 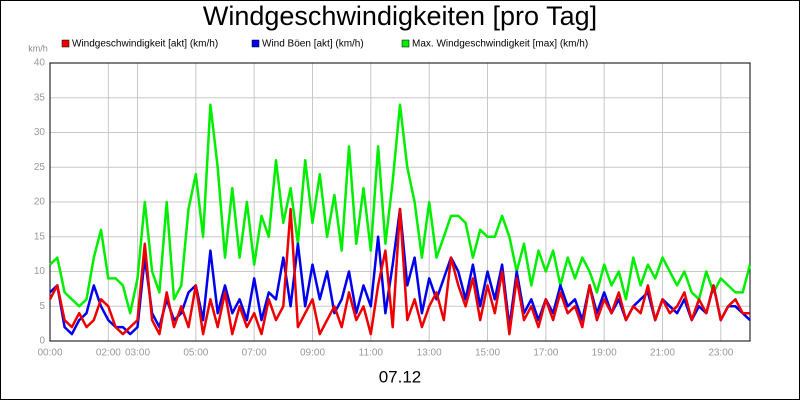 I want to click on x-label: 07.12, so click(x=400, y=376).